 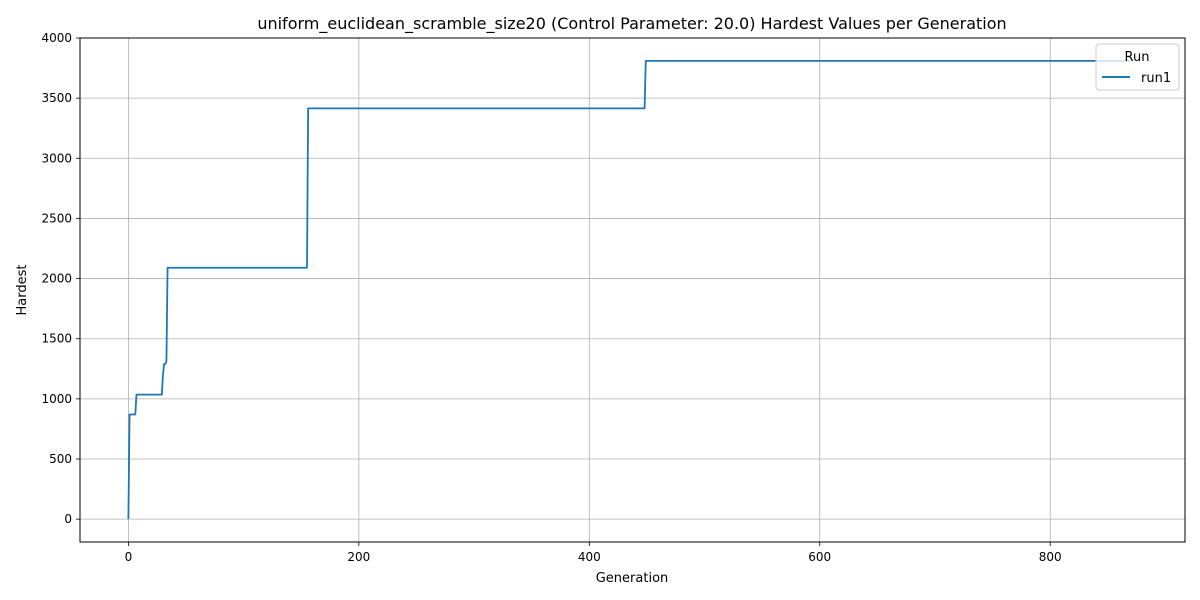 What do you see at coordinates (68, 519) in the screenshot?
I see `y-tick-label: 0` at bounding box center [68, 519].